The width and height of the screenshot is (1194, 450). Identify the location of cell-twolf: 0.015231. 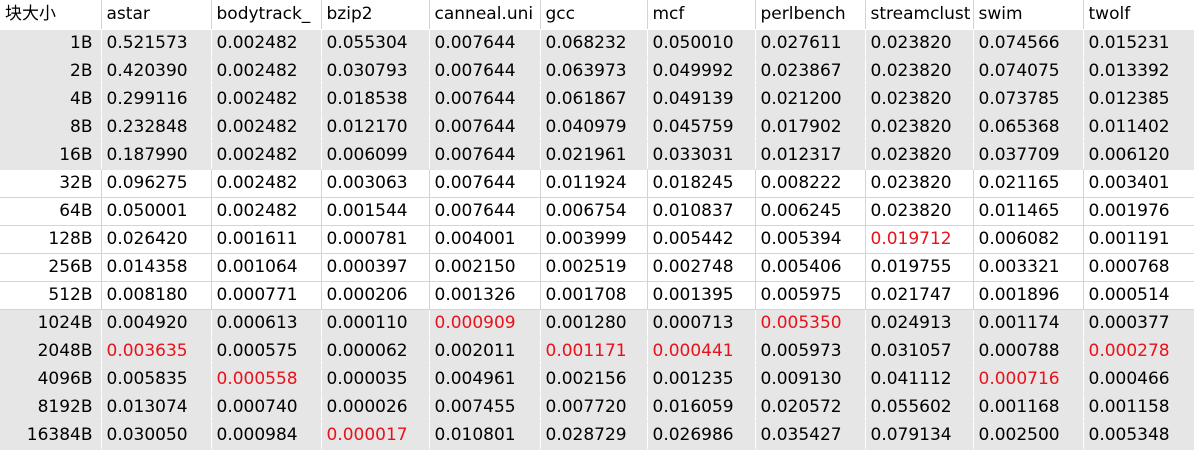
(1138, 43).